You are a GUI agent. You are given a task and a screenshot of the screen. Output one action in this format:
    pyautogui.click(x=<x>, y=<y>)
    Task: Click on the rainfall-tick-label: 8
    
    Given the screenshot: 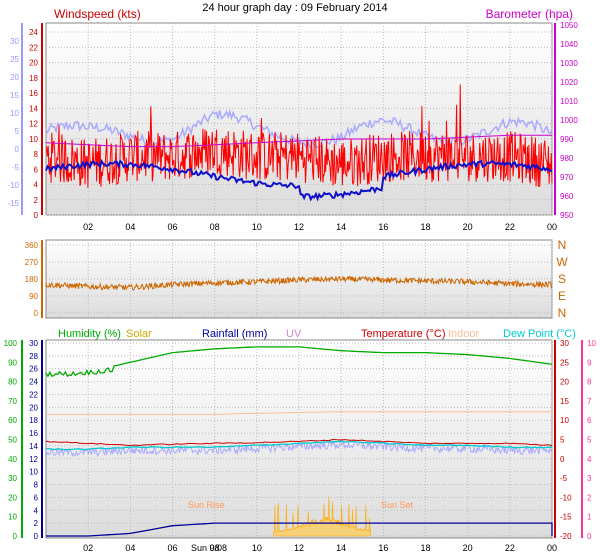 What is the action you would take?
    pyautogui.click(x=36, y=485)
    